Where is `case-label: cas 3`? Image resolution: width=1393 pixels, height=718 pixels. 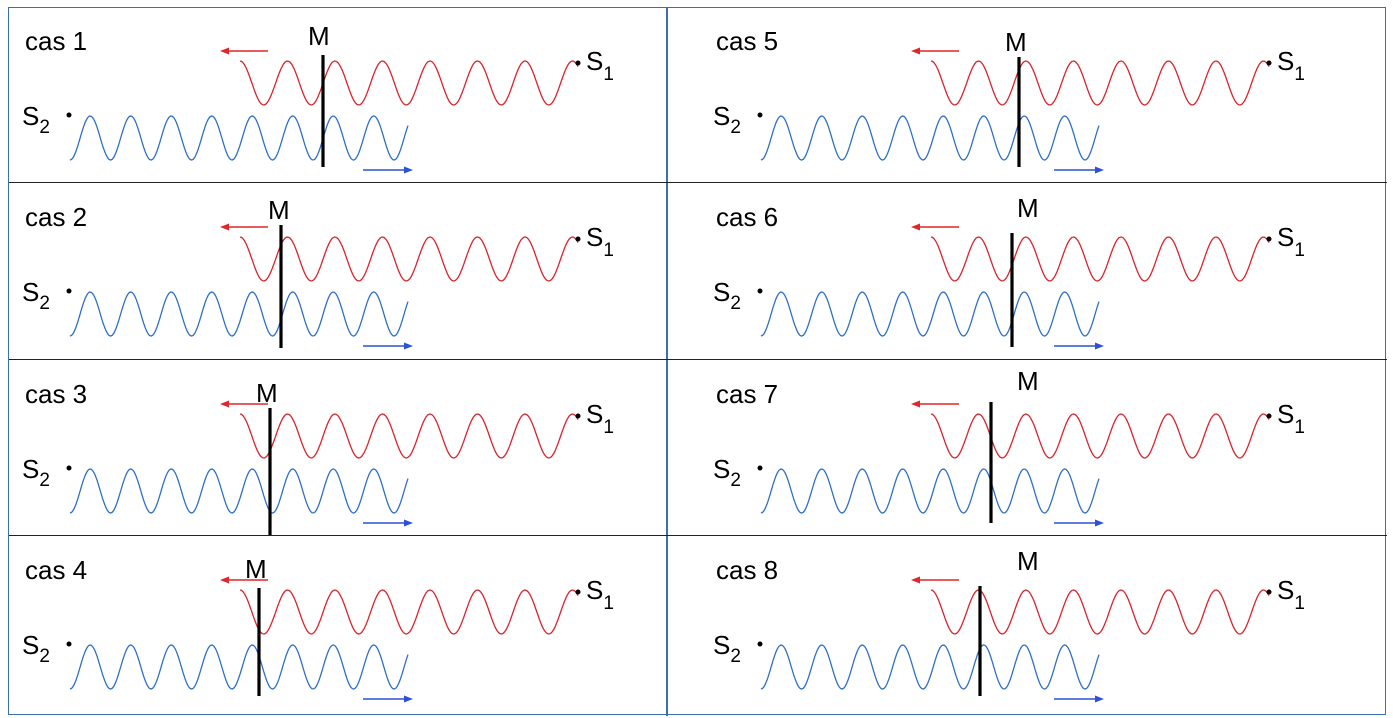
case-label: cas 3 is located at coordinates (56, 394).